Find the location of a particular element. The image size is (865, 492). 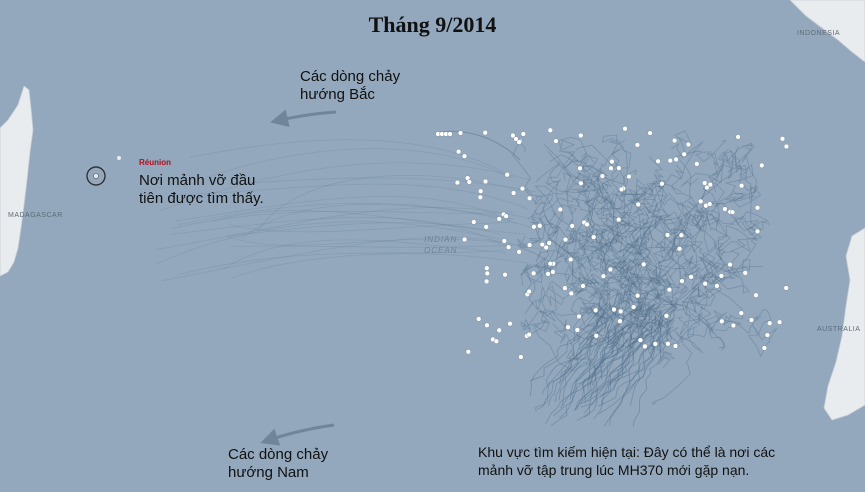

south-current-arrow is located at coordinates (297, 434).